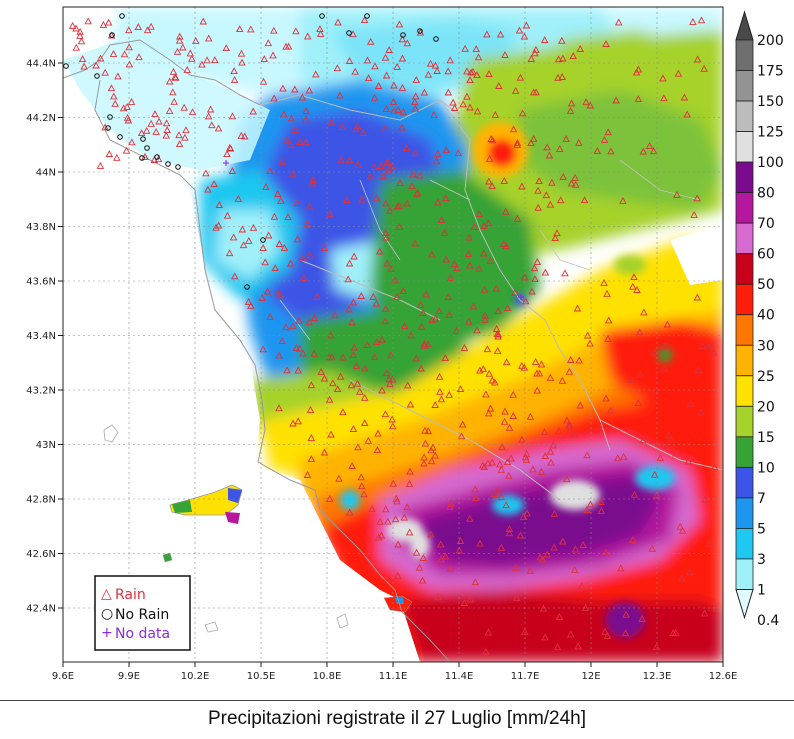  Describe the element at coordinates (142, 634) in the screenshot. I see `legend-no-data-label: No data` at that location.